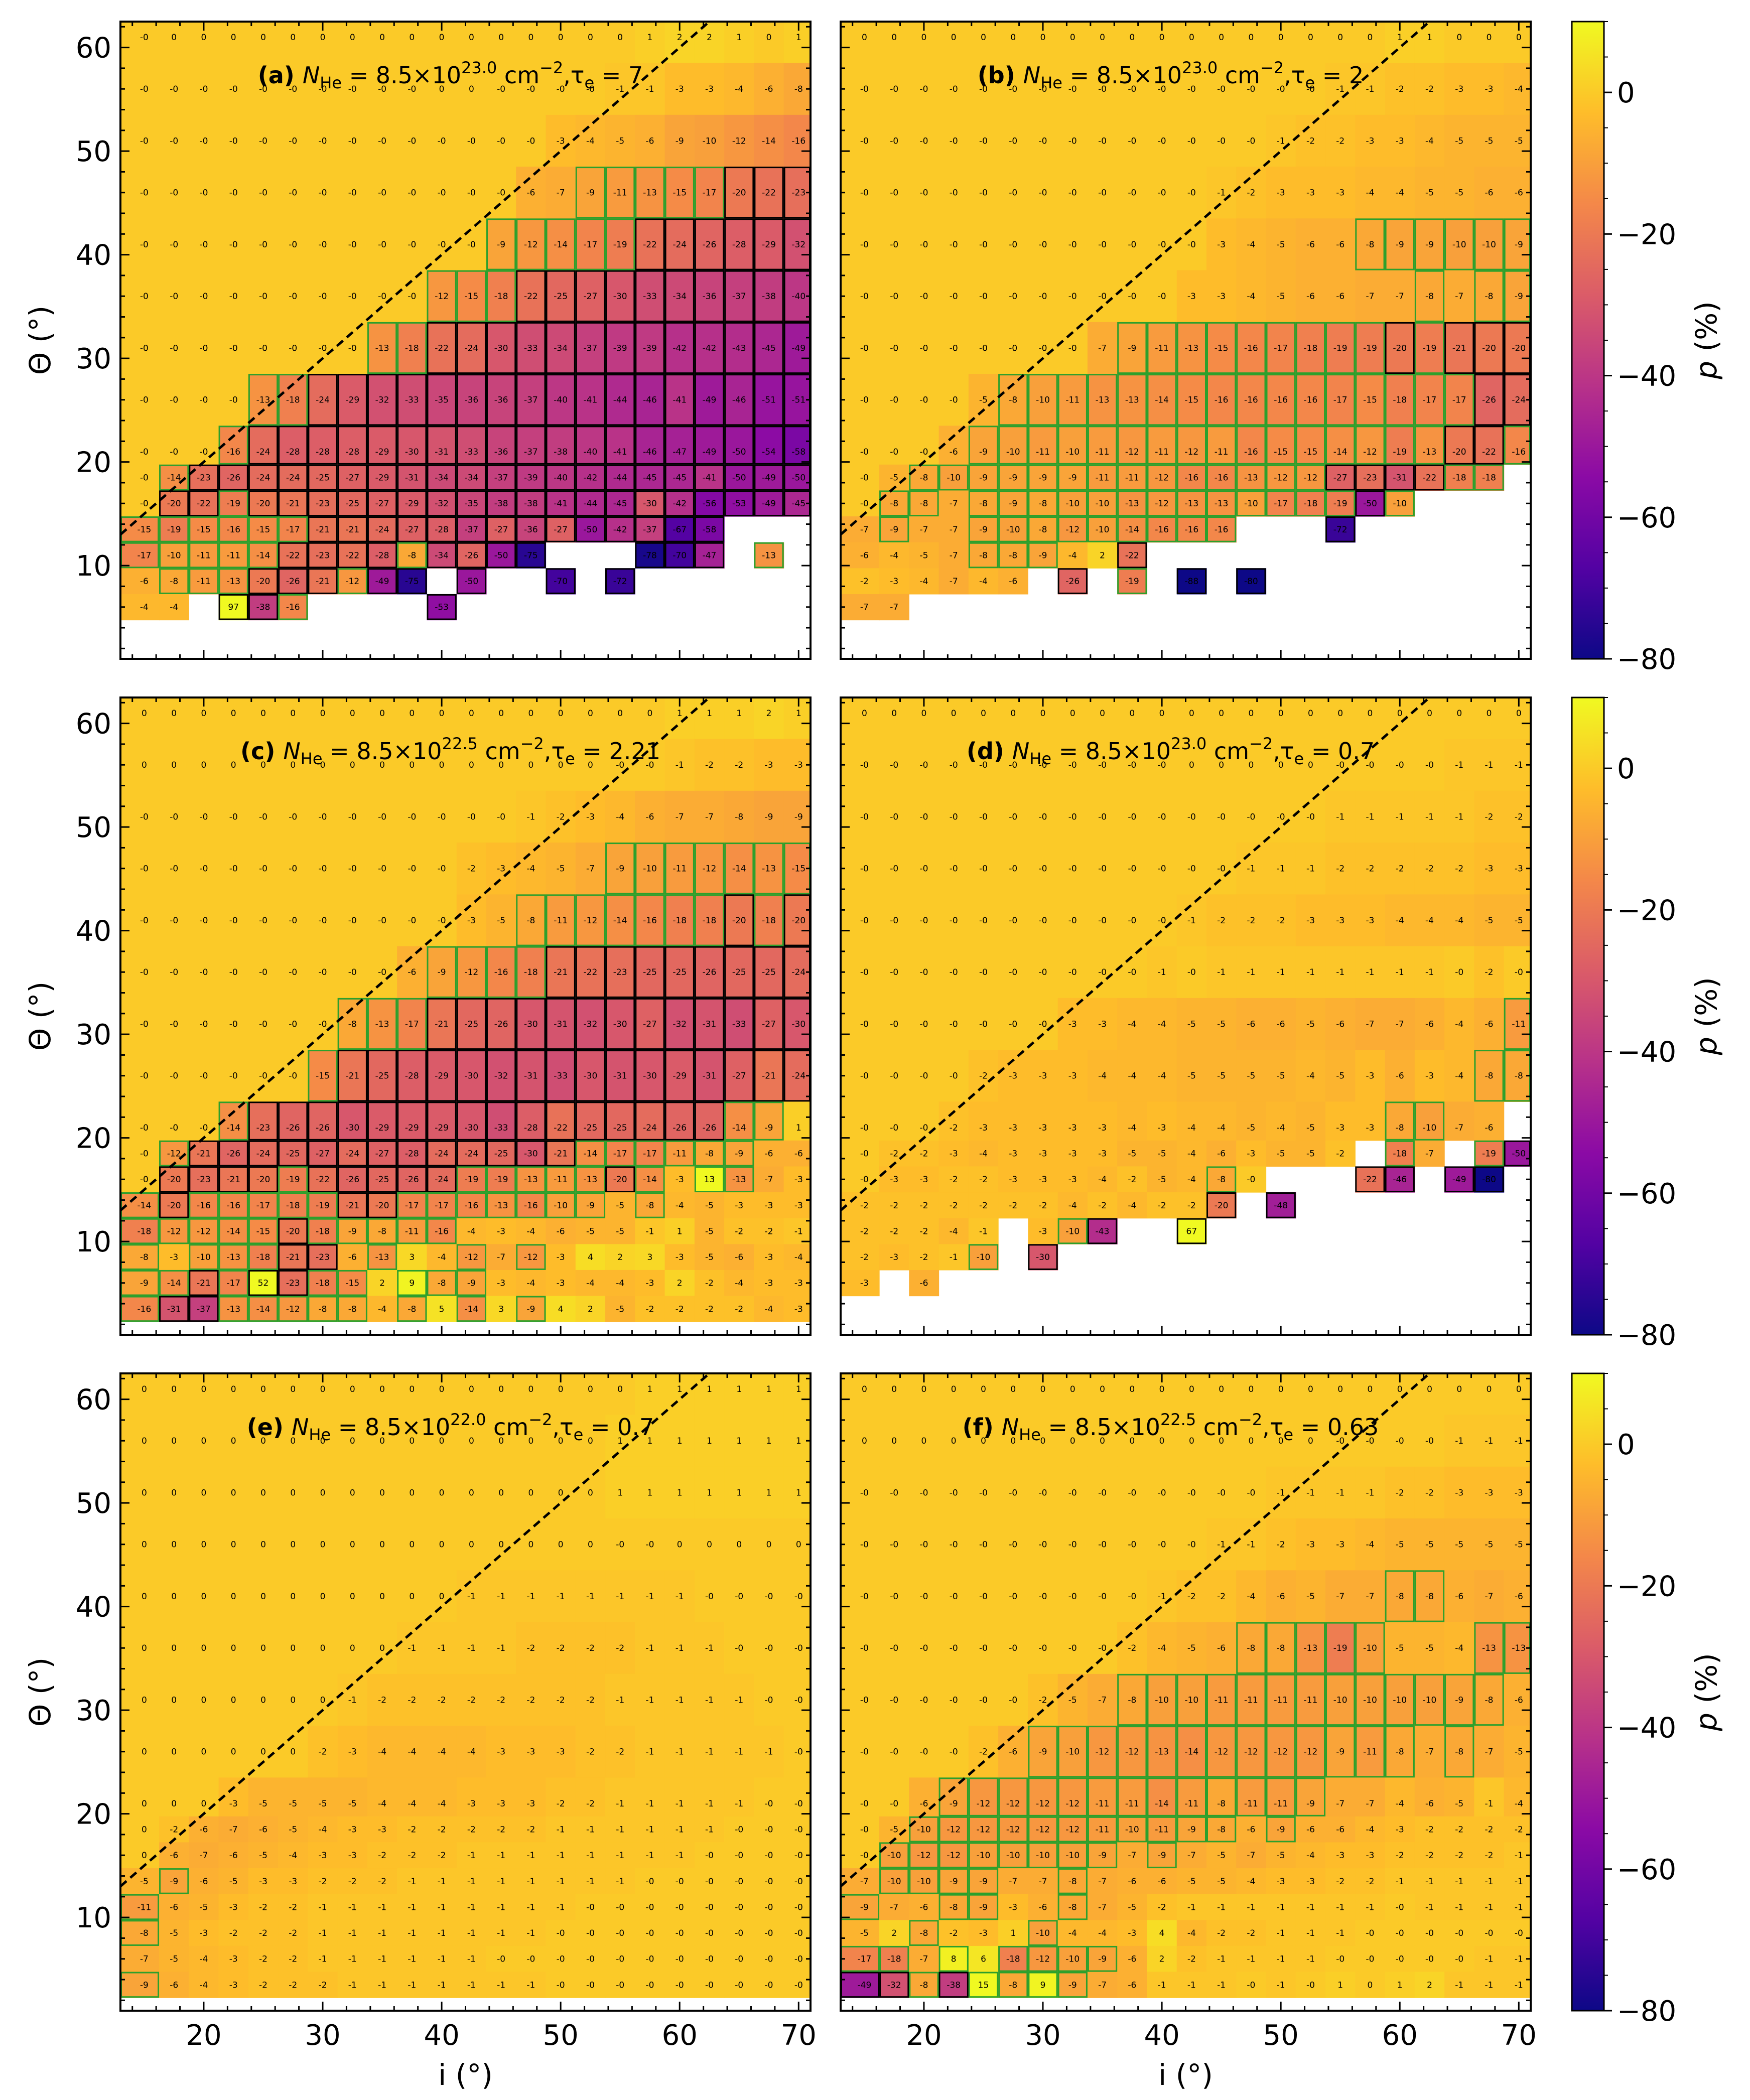 The height and width of the screenshot is (2100, 1750). What do you see at coordinates (174, 1154) in the screenshot?
I see `cell-value-label: -12` at bounding box center [174, 1154].